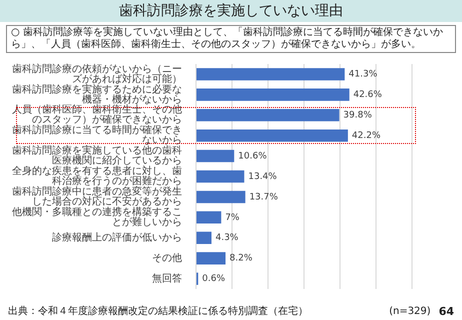  Describe the element at coordinates (410, 311) in the screenshot. I see `text: (n=329)` at that location.